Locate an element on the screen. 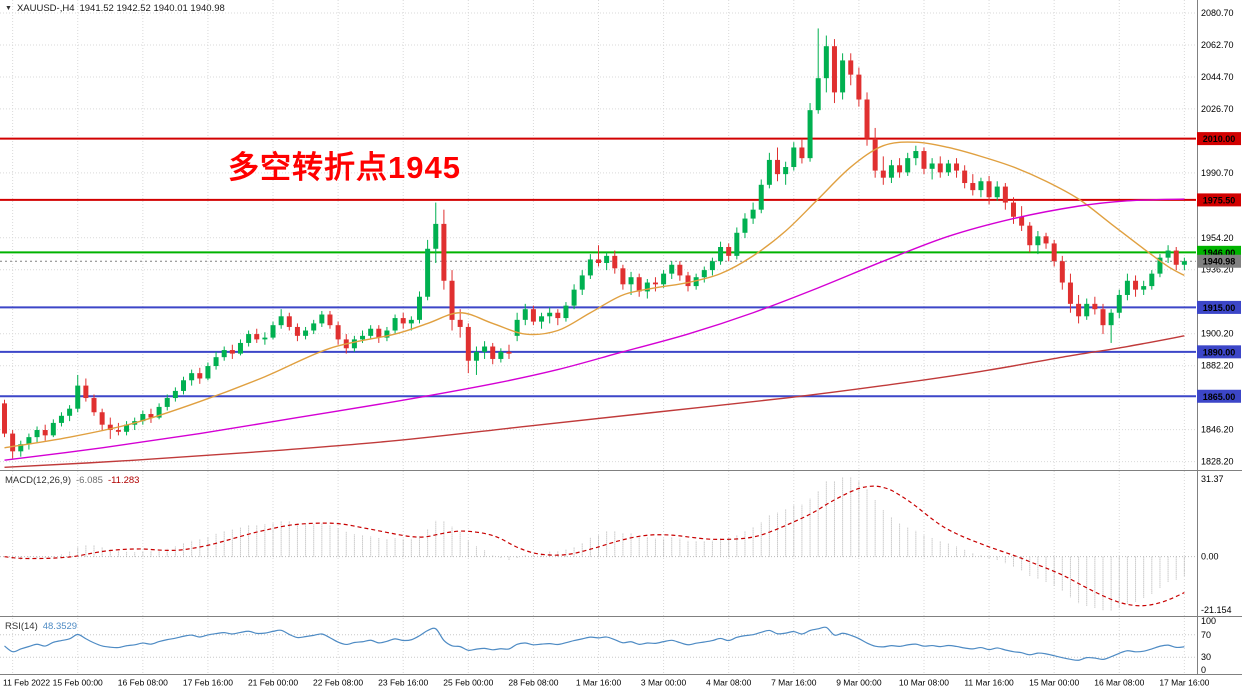 Image resolution: width=1242 pixels, height=688 pixels. rsi-axis-label: 70 is located at coordinates (1206, 635).